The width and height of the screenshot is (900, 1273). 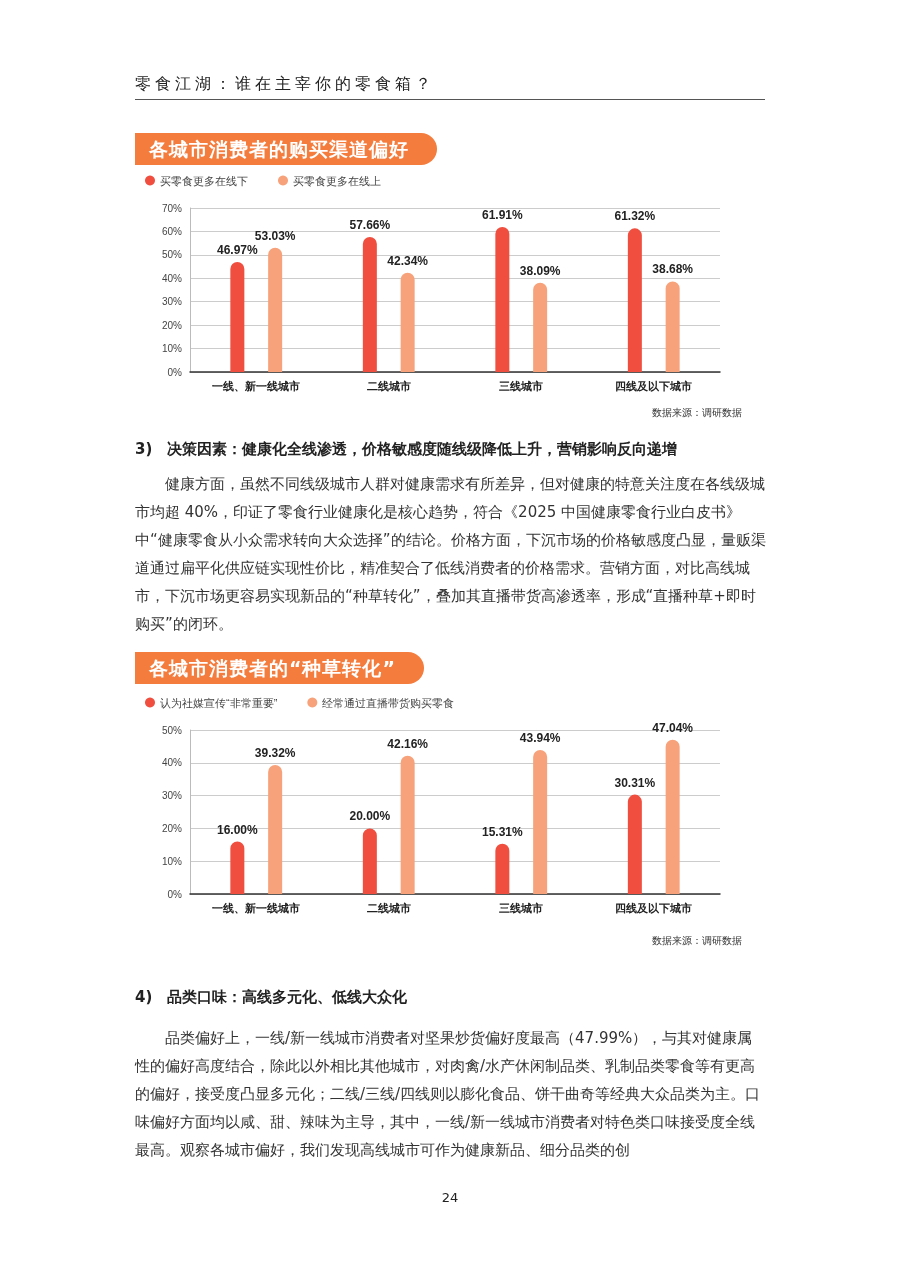 What do you see at coordinates (238, 249) in the screenshot?
I see `data-label: 46.97%` at bounding box center [238, 249].